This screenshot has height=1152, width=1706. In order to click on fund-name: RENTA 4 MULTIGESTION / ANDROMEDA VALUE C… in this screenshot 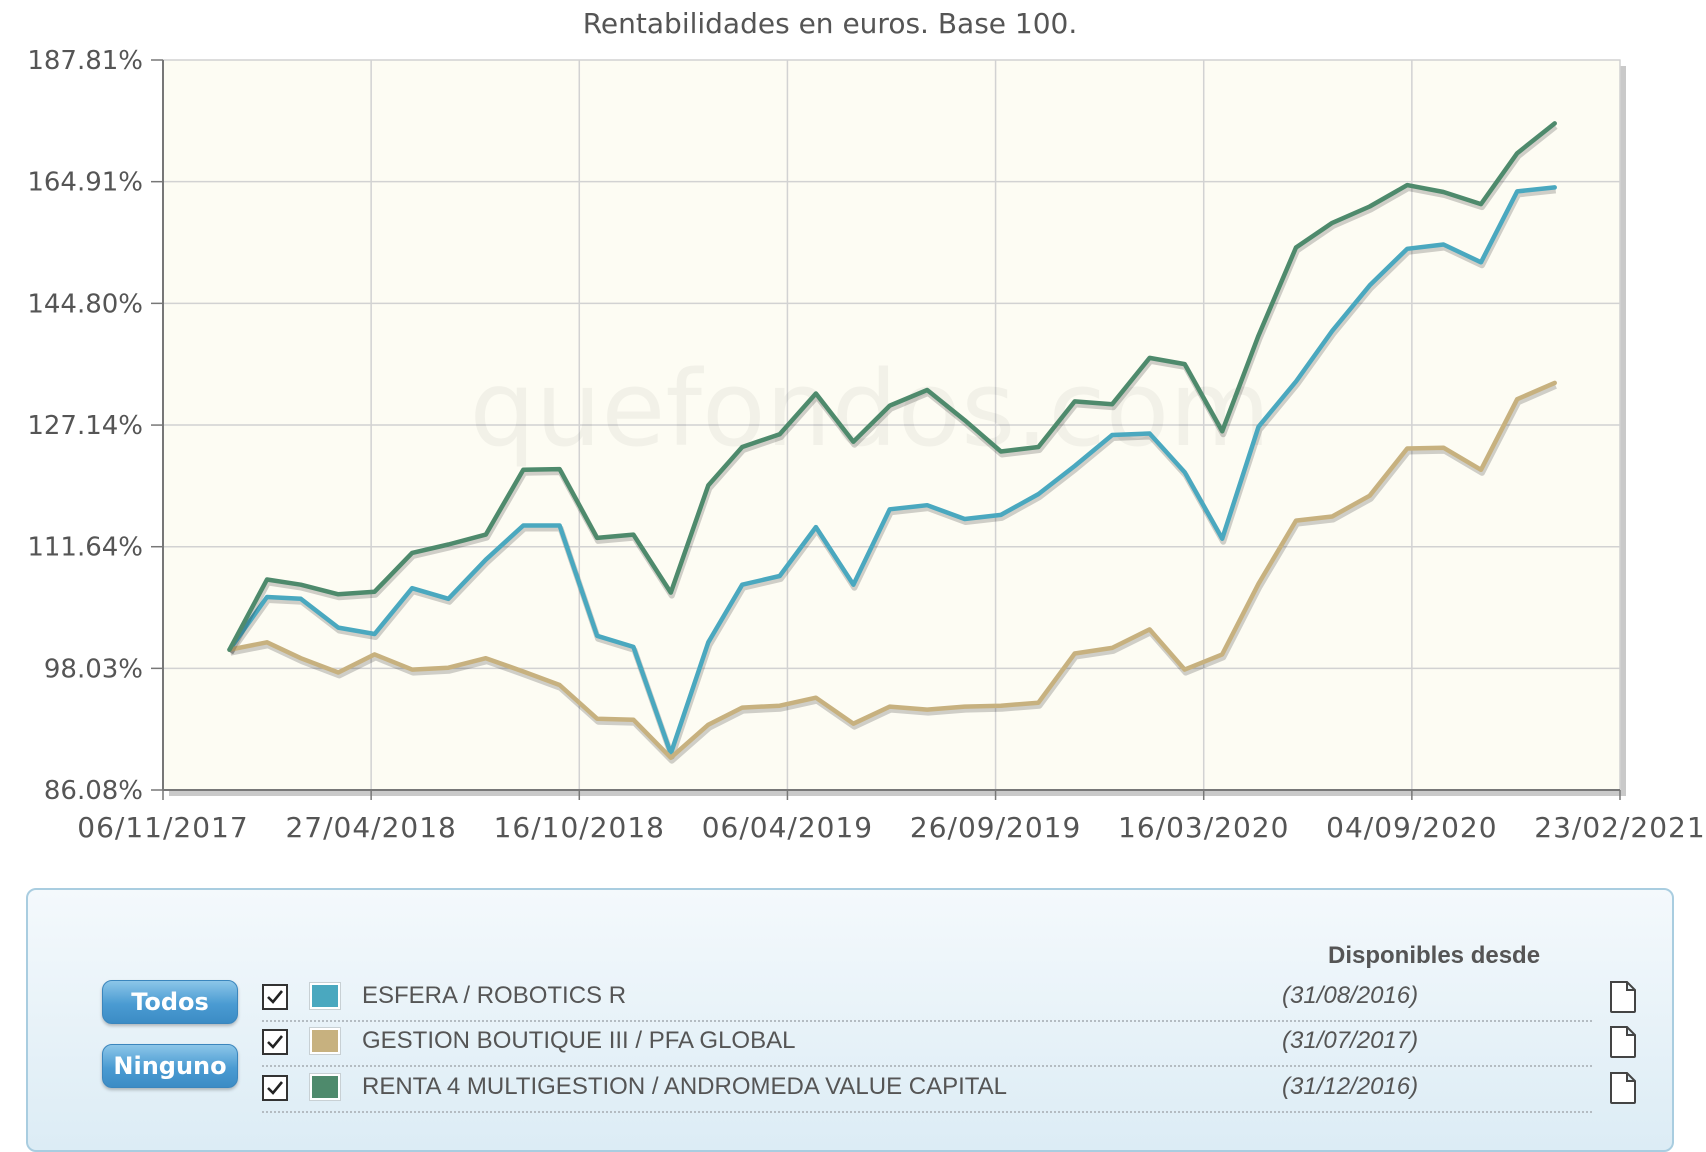, I will do `click(685, 1086)`.